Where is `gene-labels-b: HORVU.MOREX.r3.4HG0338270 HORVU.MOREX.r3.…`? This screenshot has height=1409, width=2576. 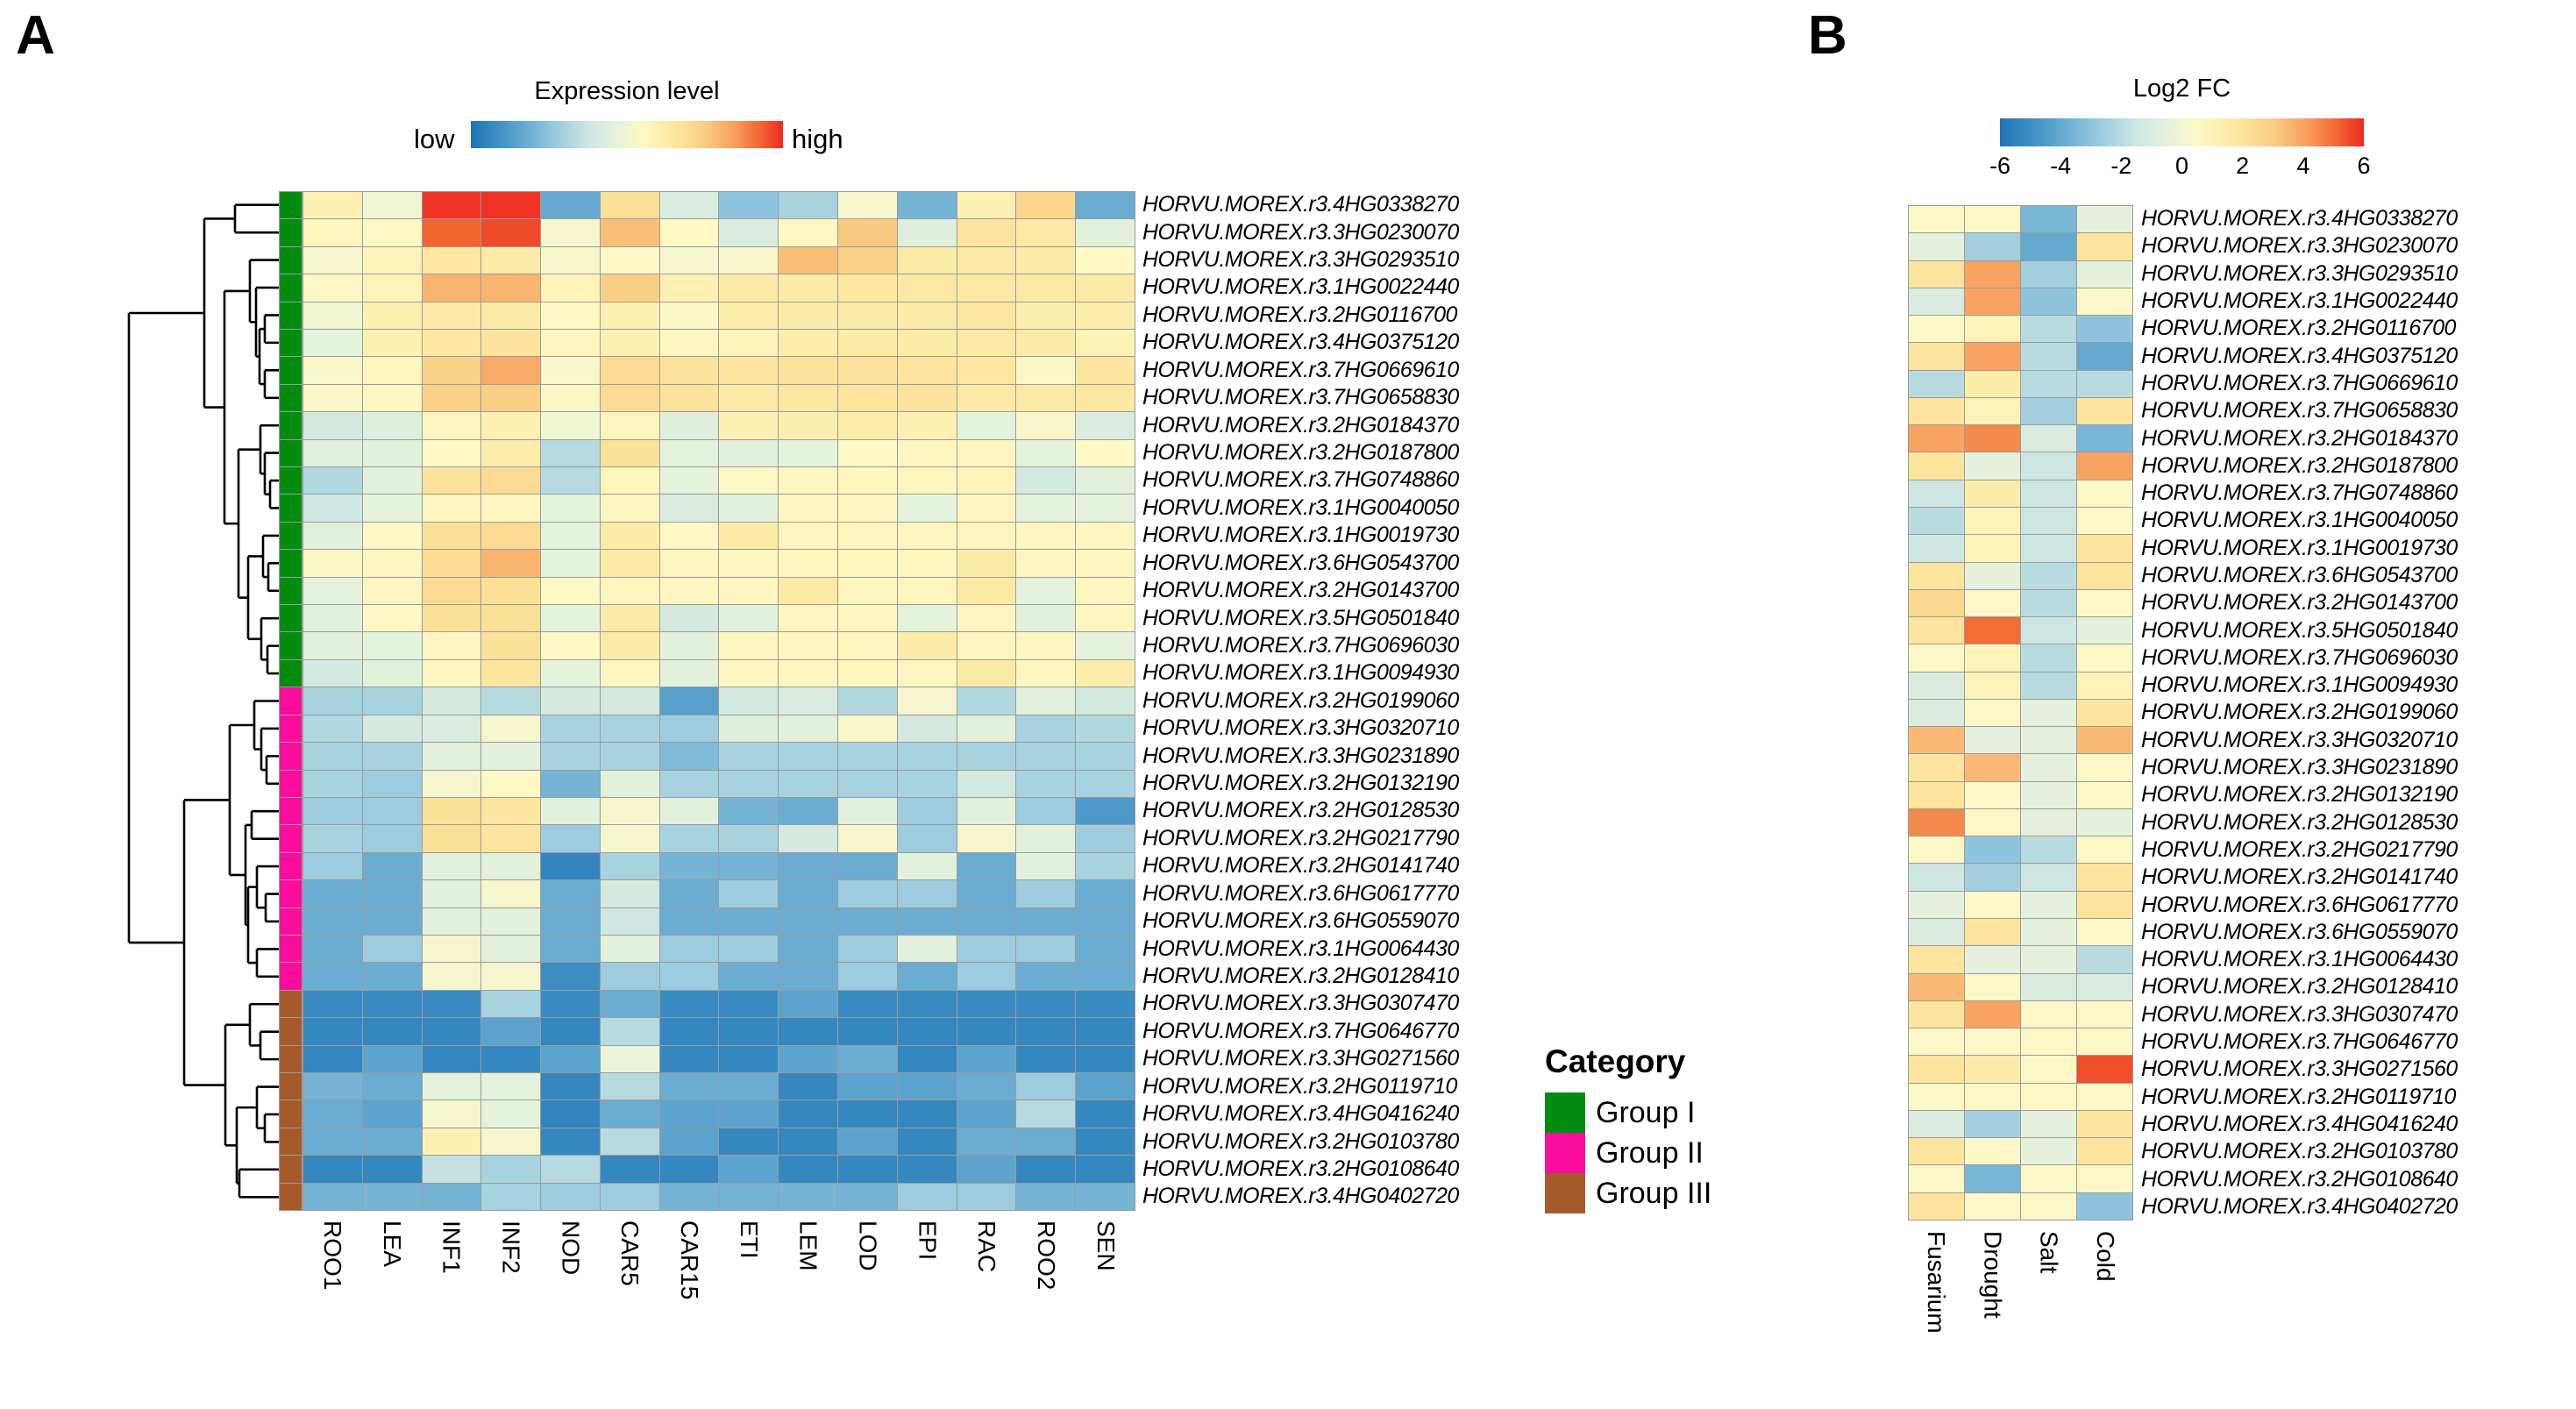 gene-labels-b: HORVU.MOREX.r3.4HG0338270 HORVU.MOREX.r3.… is located at coordinates (2299, 712).